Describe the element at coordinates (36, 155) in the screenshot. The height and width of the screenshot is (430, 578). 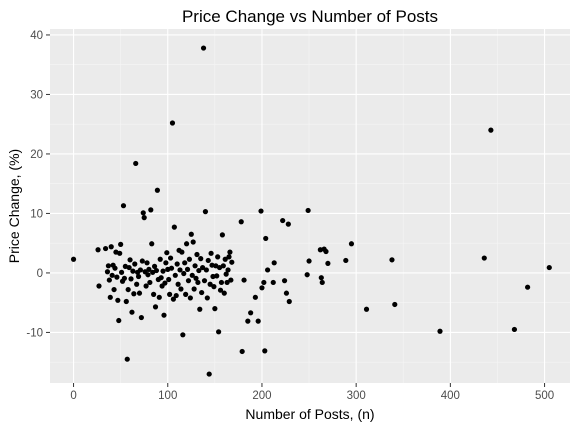
I see `y-tick-label: 20` at that location.